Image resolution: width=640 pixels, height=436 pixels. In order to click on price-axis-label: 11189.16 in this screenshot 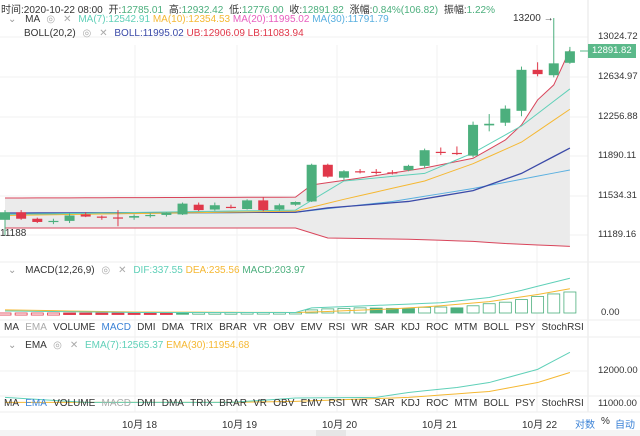, I will do `click(617, 234)`.